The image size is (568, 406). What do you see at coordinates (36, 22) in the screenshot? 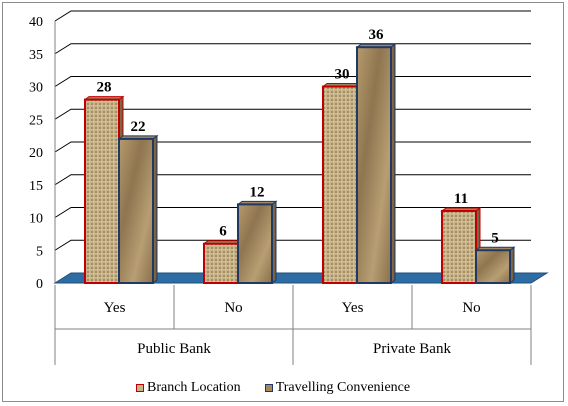
I see `y-tick-label: 40` at bounding box center [36, 22].